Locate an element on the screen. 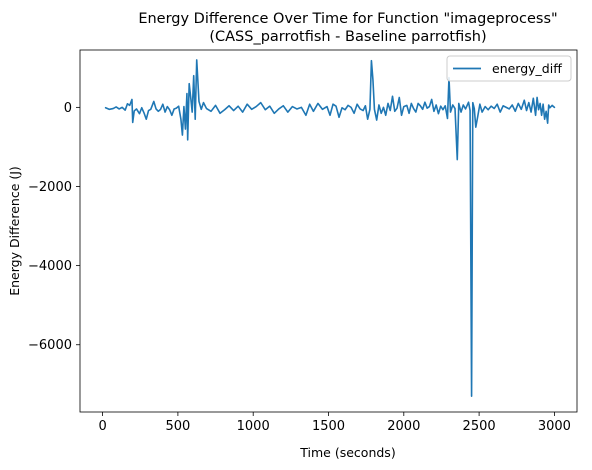 The width and height of the screenshot is (592, 470). x-tick-label: 0 is located at coordinates (102, 426).